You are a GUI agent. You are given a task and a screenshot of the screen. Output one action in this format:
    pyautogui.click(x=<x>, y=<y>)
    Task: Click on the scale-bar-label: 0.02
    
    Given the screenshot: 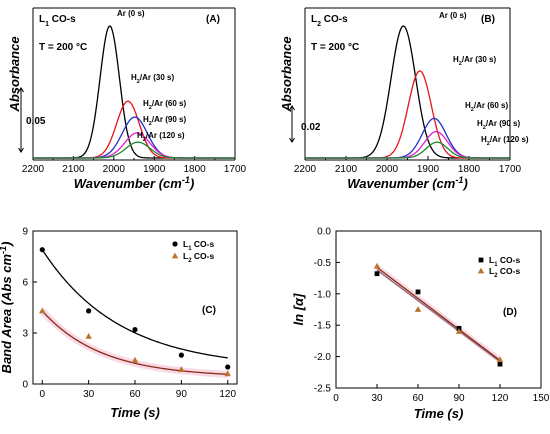 What is the action you would take?
    pyautogui.click(x=311, y=127)
    